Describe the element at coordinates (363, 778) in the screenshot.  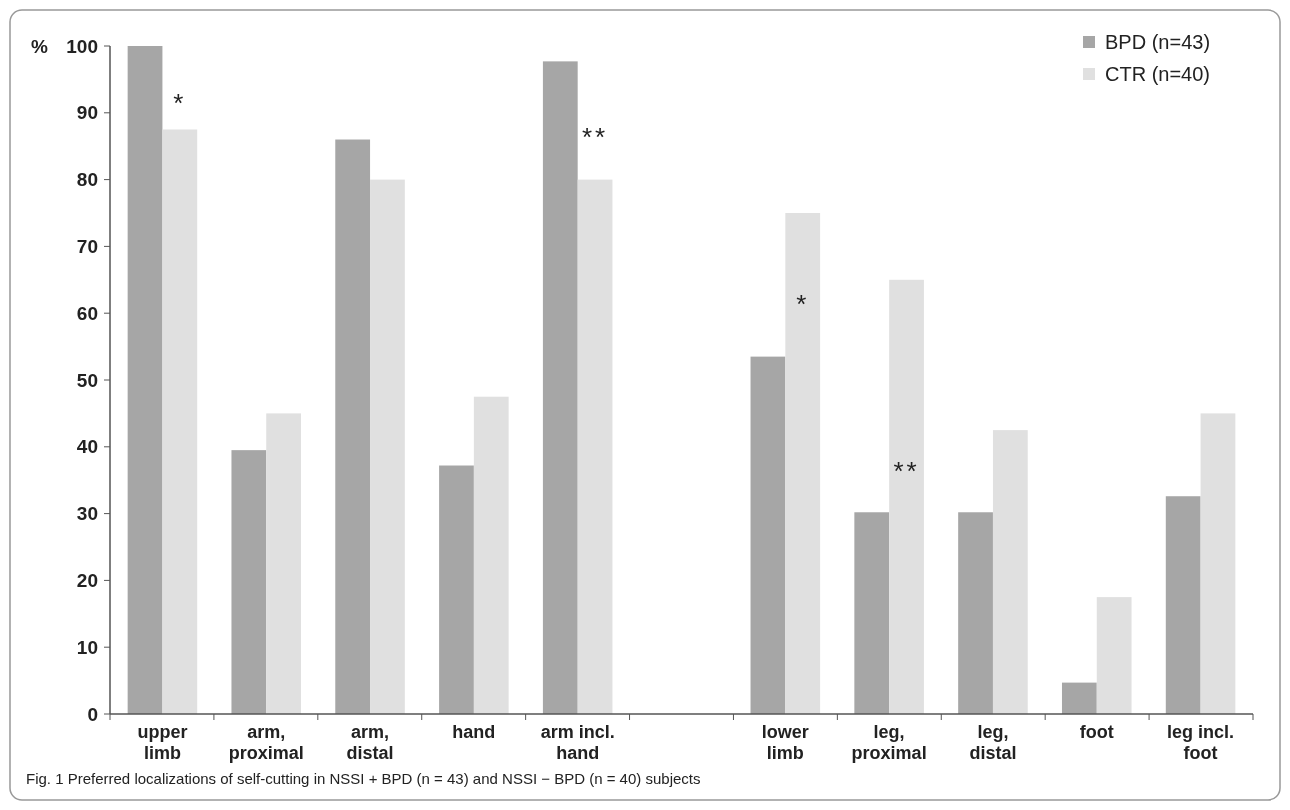
I see `caption: Fig. 1 Preferred localizations of self-cutting in NSSI + BPD (n = 43) and NSSI − BPD (n = 40) subjects` at that location.